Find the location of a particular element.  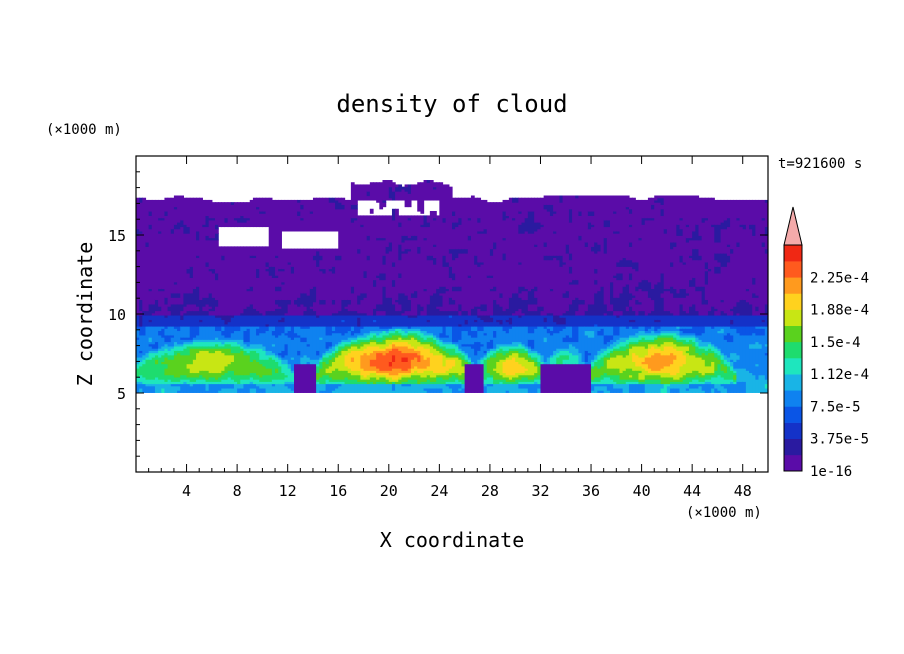

chart-title: density of cloud is located at coordinates (451, 104).